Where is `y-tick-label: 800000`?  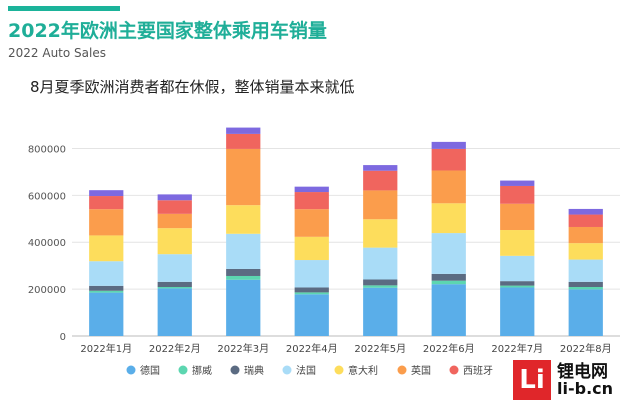
y-tick-label: 800000 is located at coordinates (47, 149).